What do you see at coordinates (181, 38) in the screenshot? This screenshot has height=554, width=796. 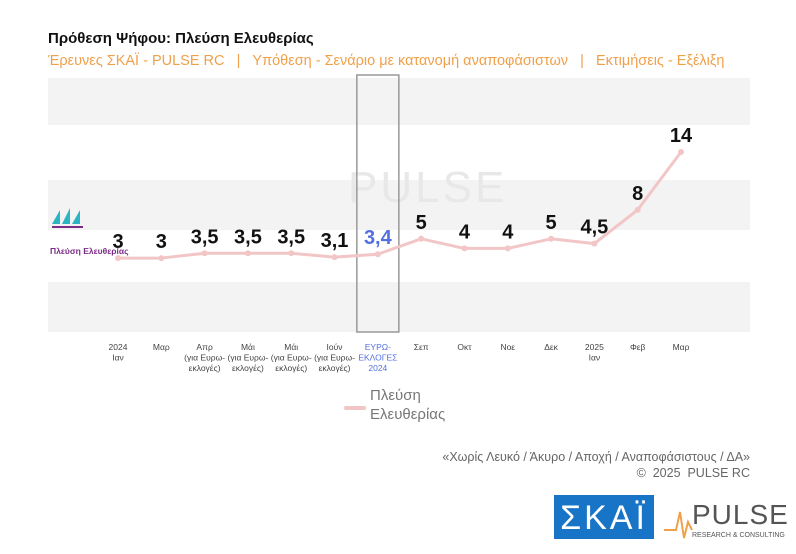 I see `chart-title: Πρόθεση Ψήφου: Πλεύση Ελευθερίας` at bounding box center [181, 38].